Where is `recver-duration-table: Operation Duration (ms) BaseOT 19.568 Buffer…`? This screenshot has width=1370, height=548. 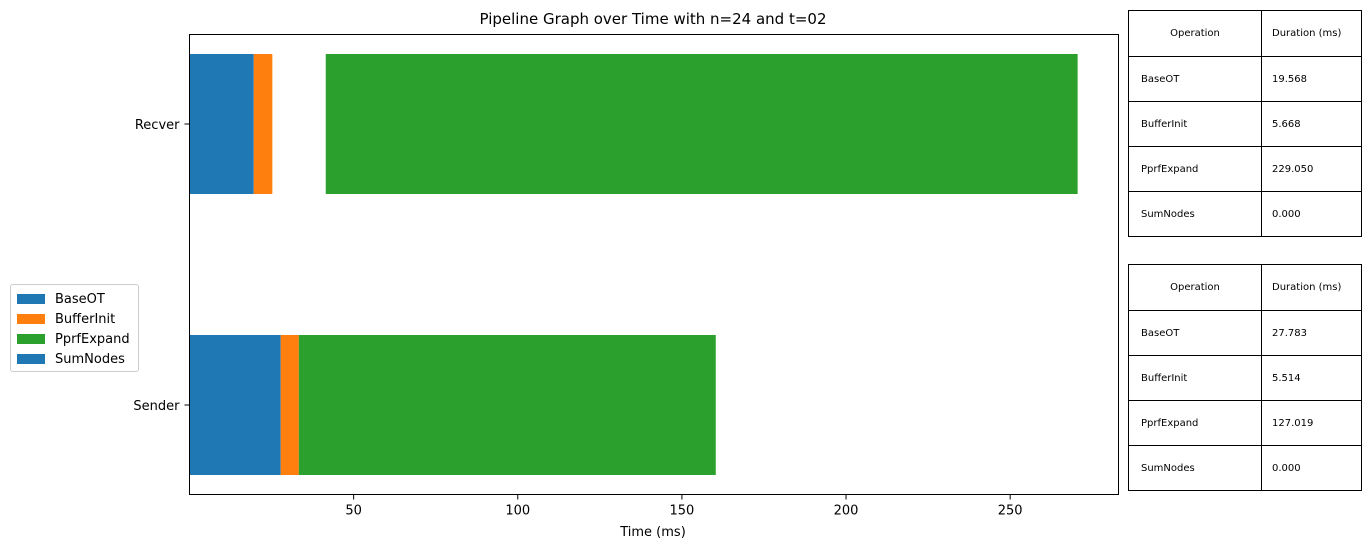 recver-duration-table: Operation Duration (ms) BaseOT 19.568 Buffer… is located at coordinates (1245, 123).